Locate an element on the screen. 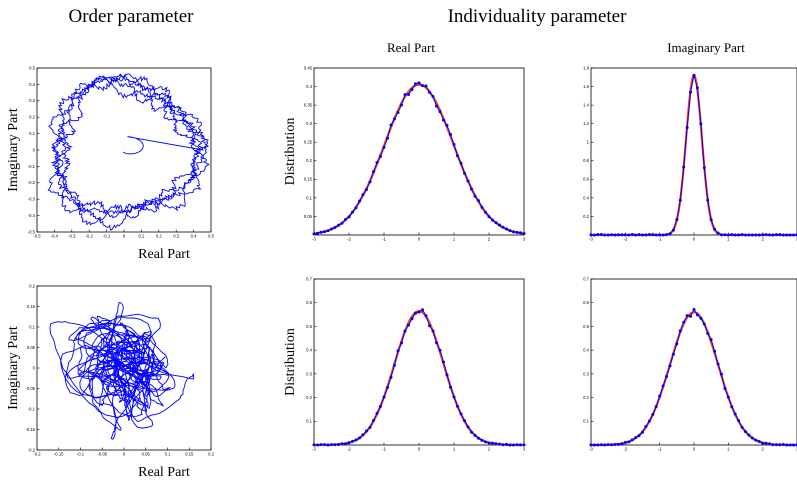  x-tick-label: -0.5 is located at coordinates (37, 236).